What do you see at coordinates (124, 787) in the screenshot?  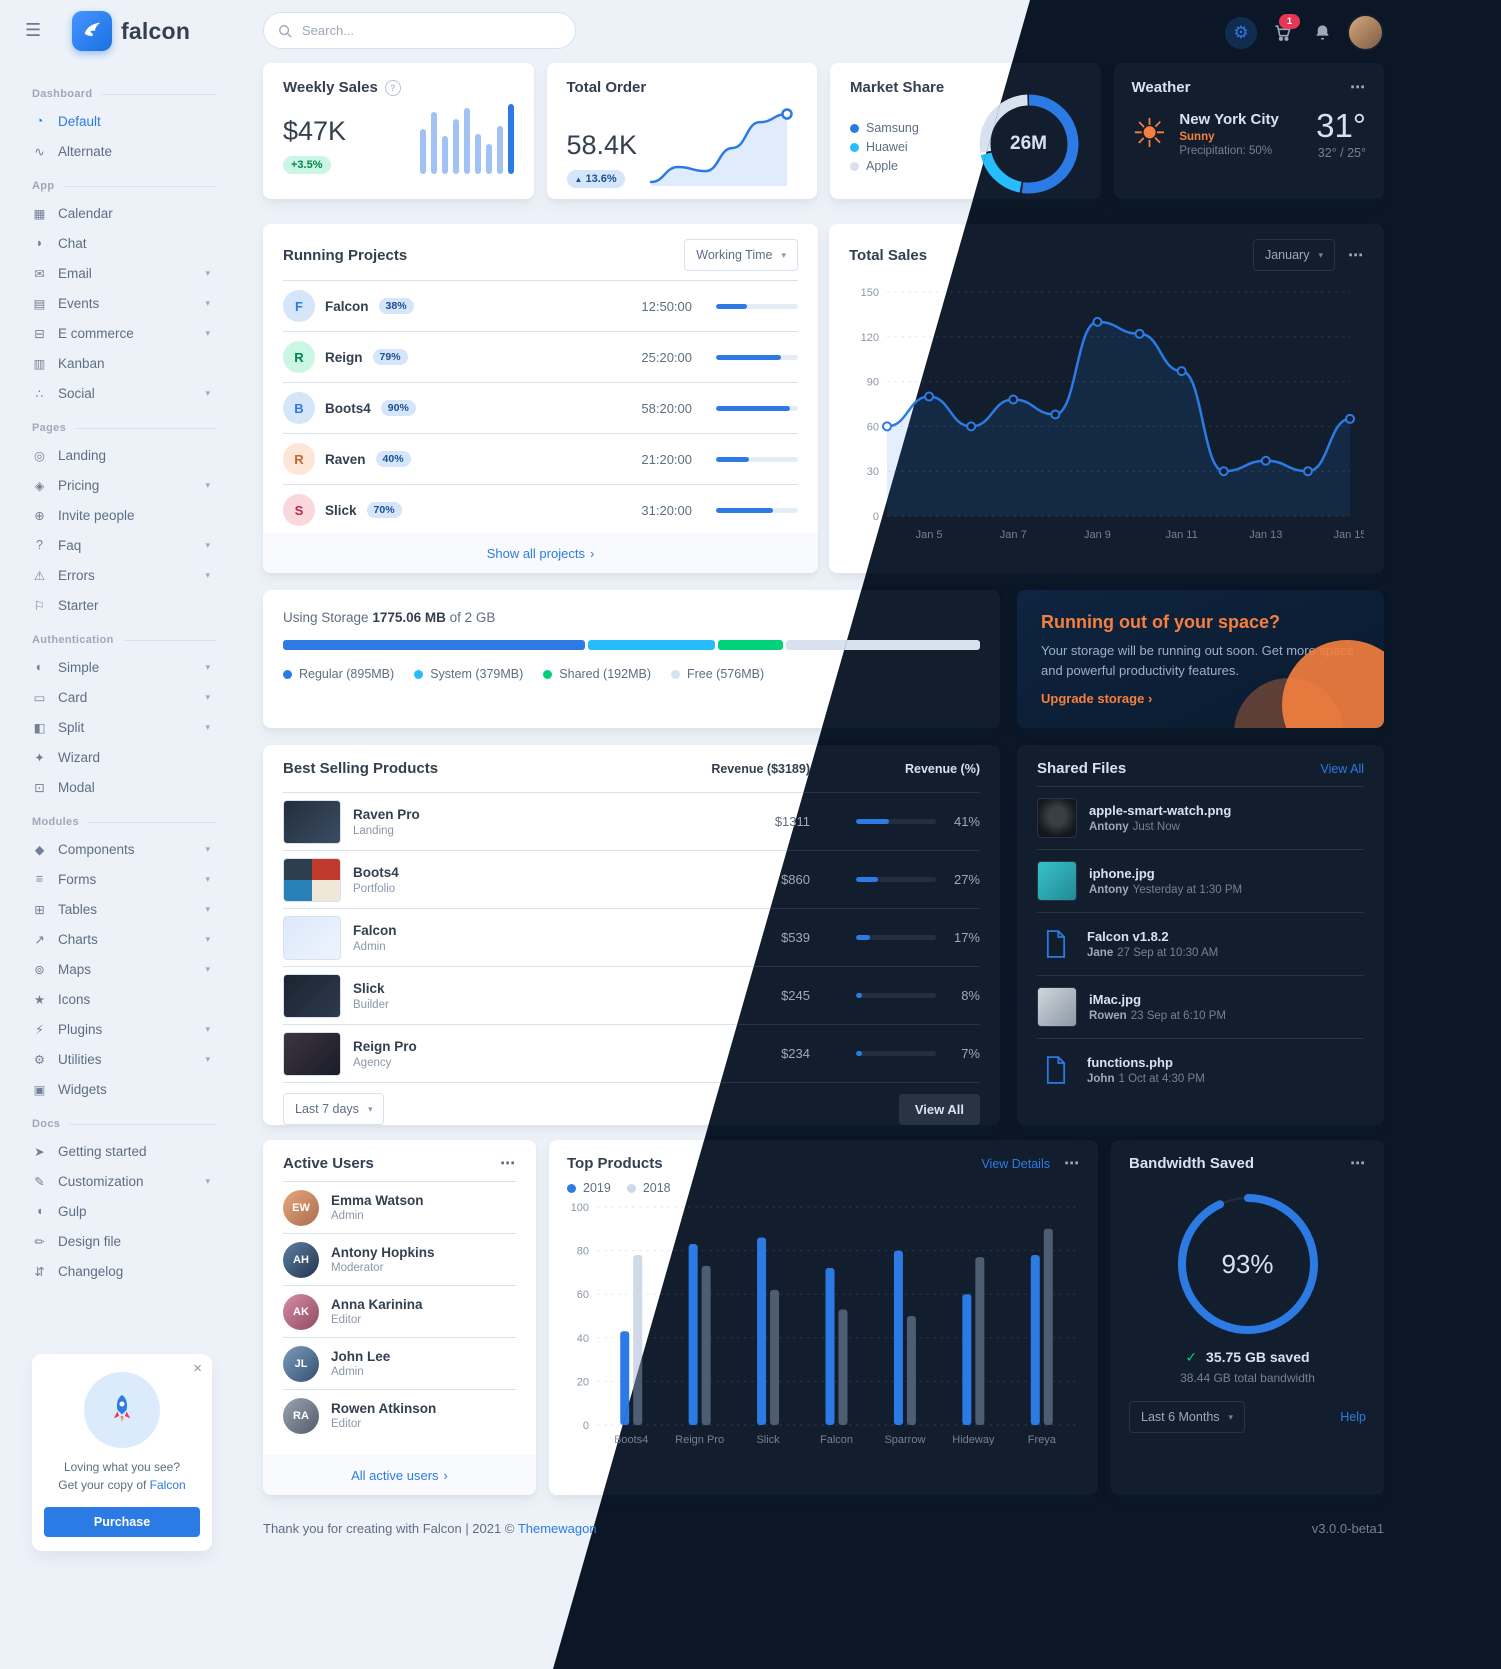 I see `sidebar-item: ⊡ Modal` at bounding box center [124, 787].